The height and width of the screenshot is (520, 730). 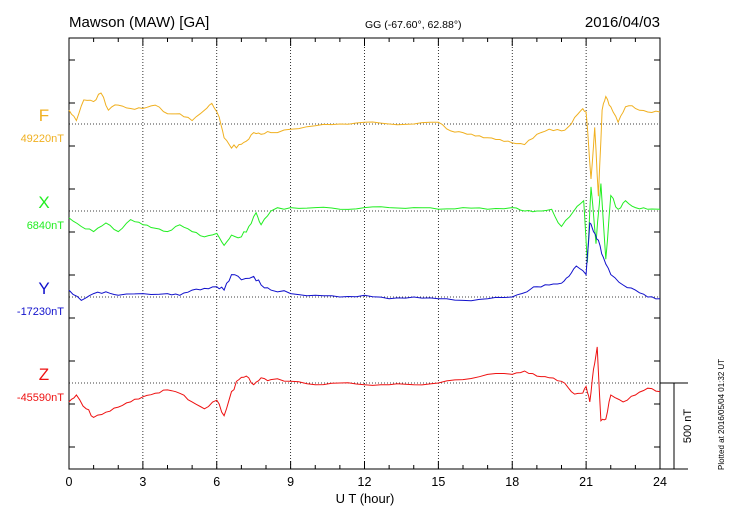 I want to click on x-tick-label: 18, so click(x=512, y=482).